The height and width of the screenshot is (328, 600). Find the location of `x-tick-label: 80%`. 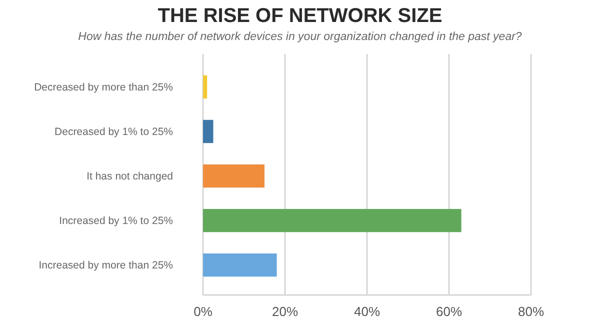

x-tick-label: 80% is located at coordinates (531, 311).